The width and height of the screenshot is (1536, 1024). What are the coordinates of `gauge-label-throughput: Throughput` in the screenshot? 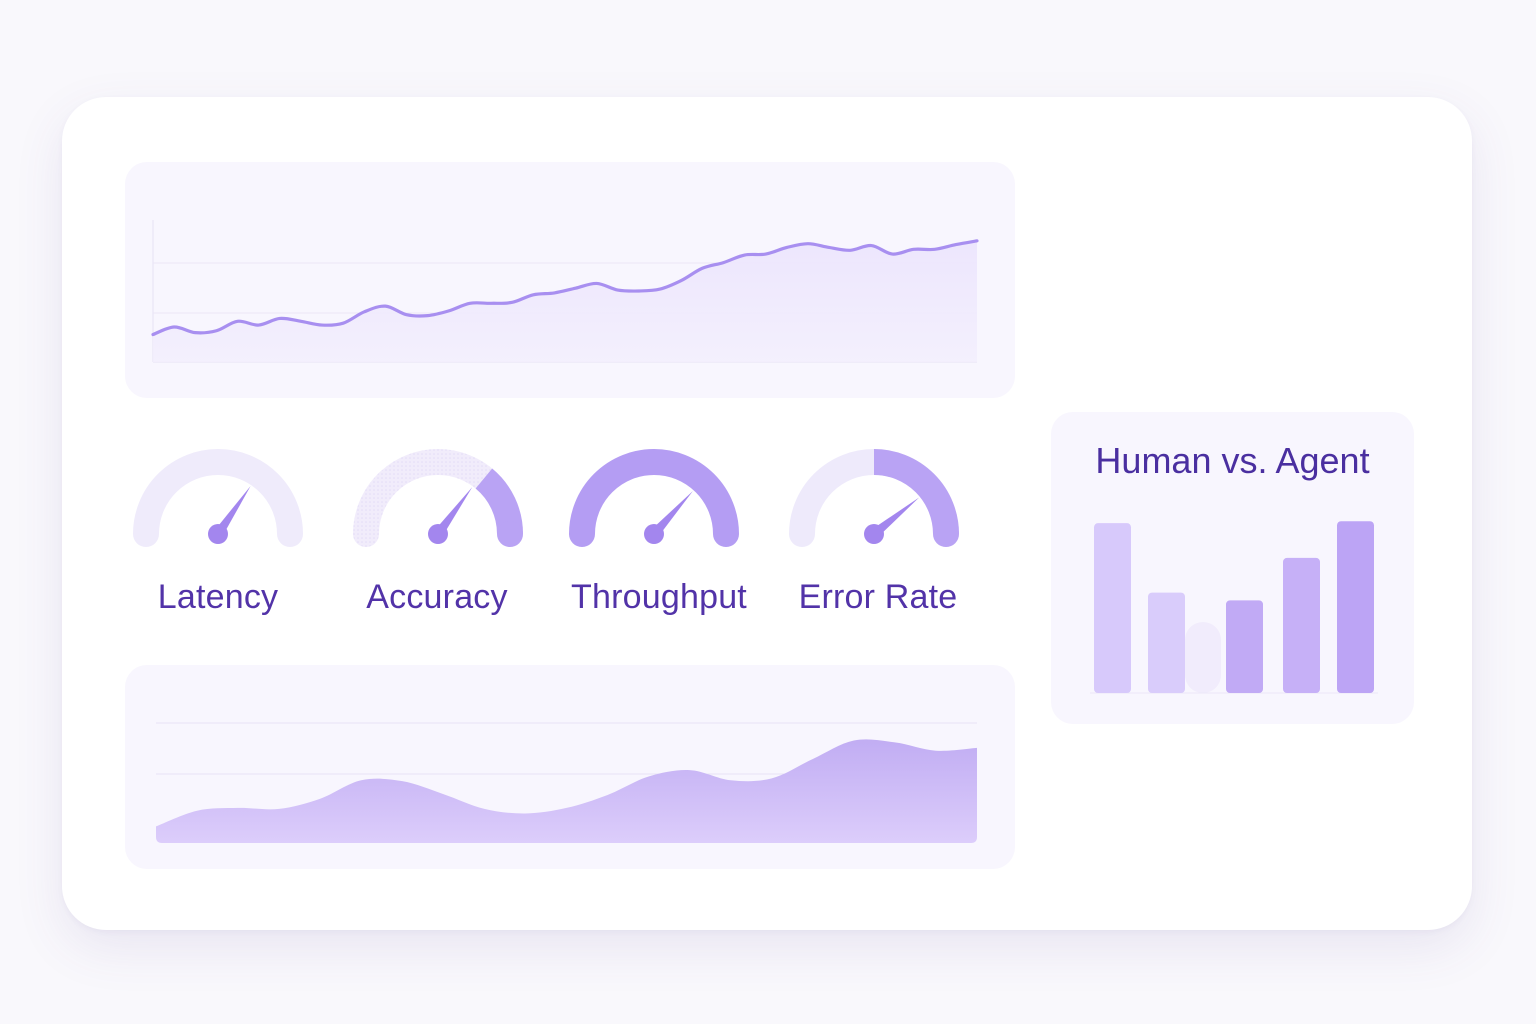 It's located at (659, 597).